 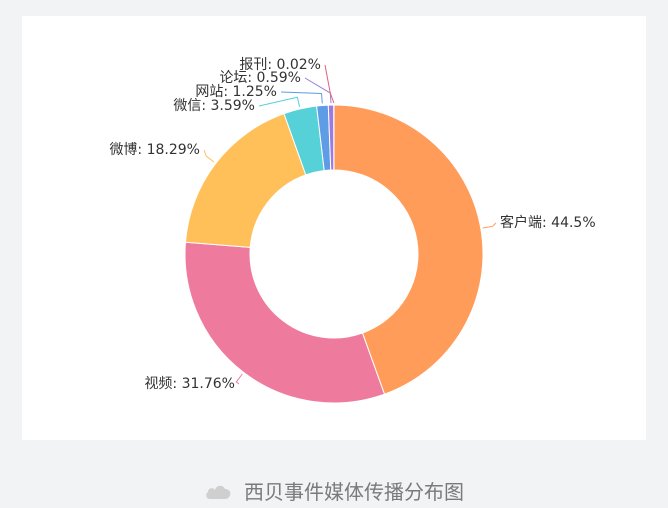 What do you see at coordinates (318, 90) in the screenshot?
I see `leader-line-论坛` at bounding box center [318, 90].